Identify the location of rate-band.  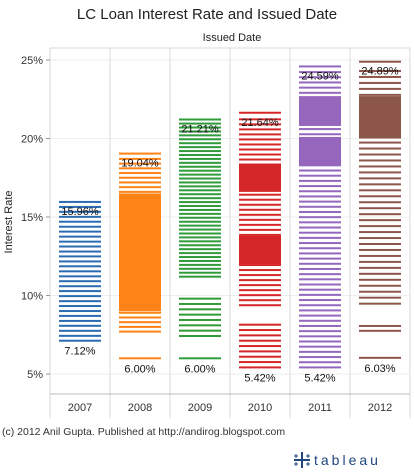
(140, 252).